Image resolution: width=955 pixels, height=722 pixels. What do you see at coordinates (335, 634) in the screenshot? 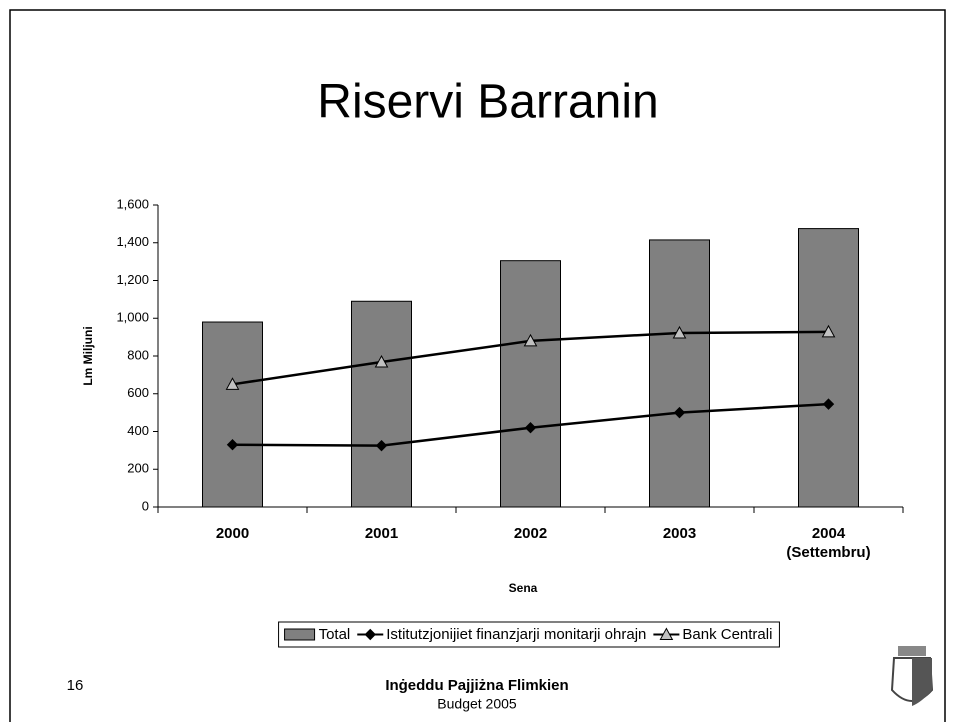
I see `legend-label: Total` at bounding box center [335, 634].